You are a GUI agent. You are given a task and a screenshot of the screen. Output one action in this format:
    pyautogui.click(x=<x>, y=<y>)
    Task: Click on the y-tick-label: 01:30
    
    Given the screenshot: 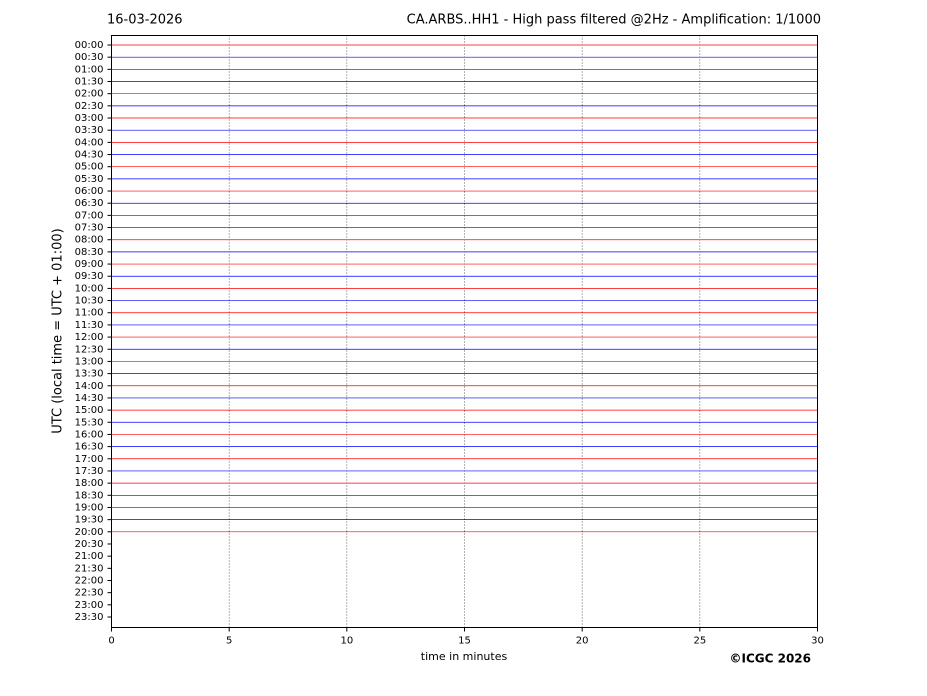 What is the action you would take?
    pyautogui.click(x=89, y=82)
    